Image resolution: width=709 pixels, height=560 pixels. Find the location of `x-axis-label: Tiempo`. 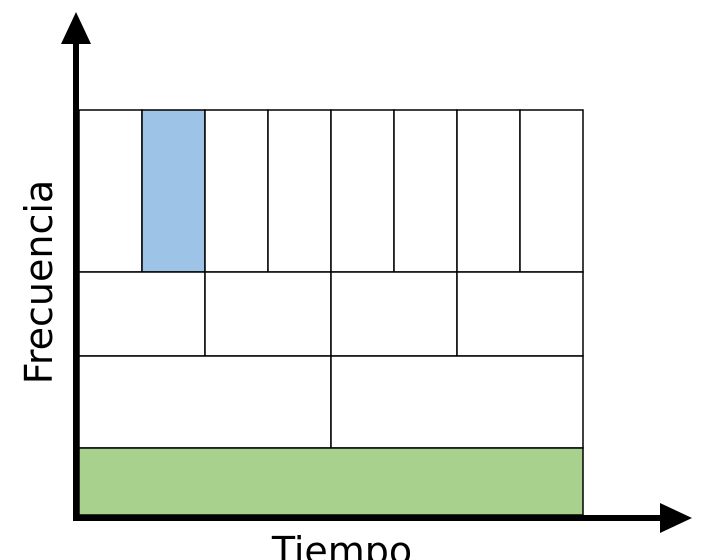

x-axis-label: Tiempo is located at coordinates (341, 544).